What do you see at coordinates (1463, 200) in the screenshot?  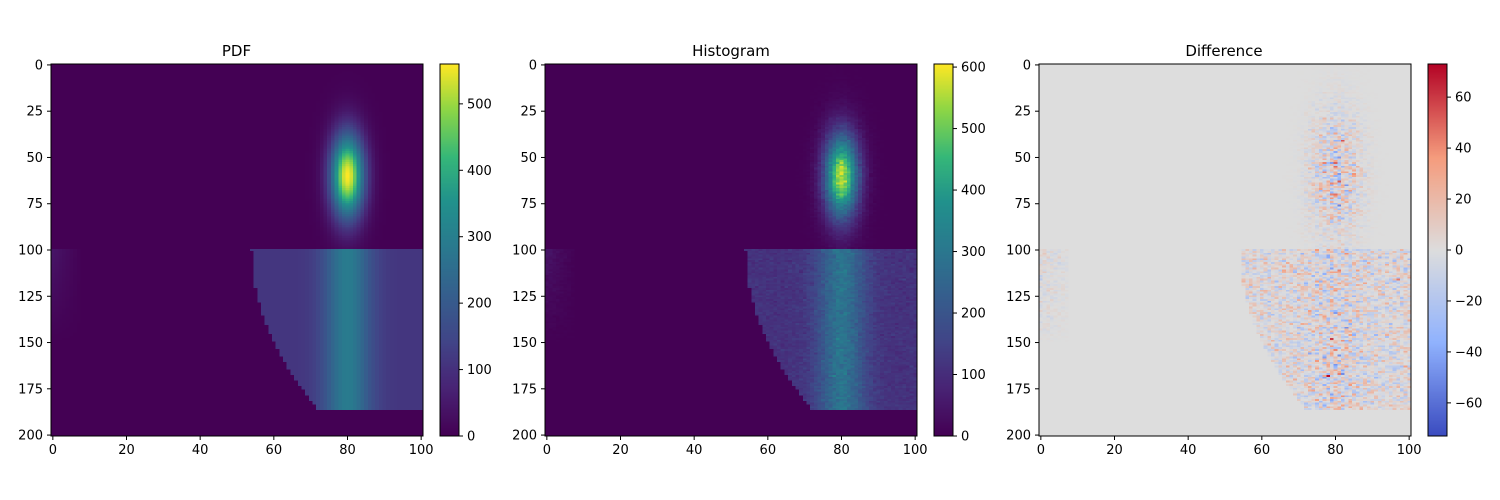 I see `colorbar-tick-label: 20` at bounding box center [1463, 200].